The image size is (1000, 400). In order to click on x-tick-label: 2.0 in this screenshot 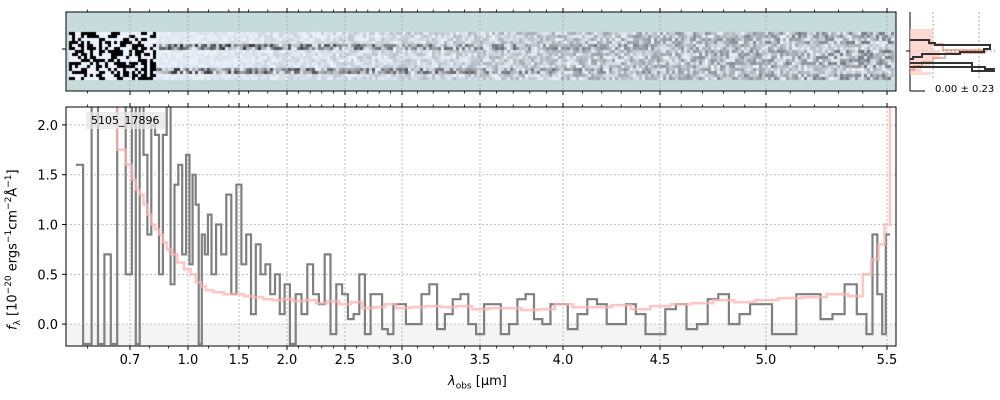, I will do `click(287, 360)`.